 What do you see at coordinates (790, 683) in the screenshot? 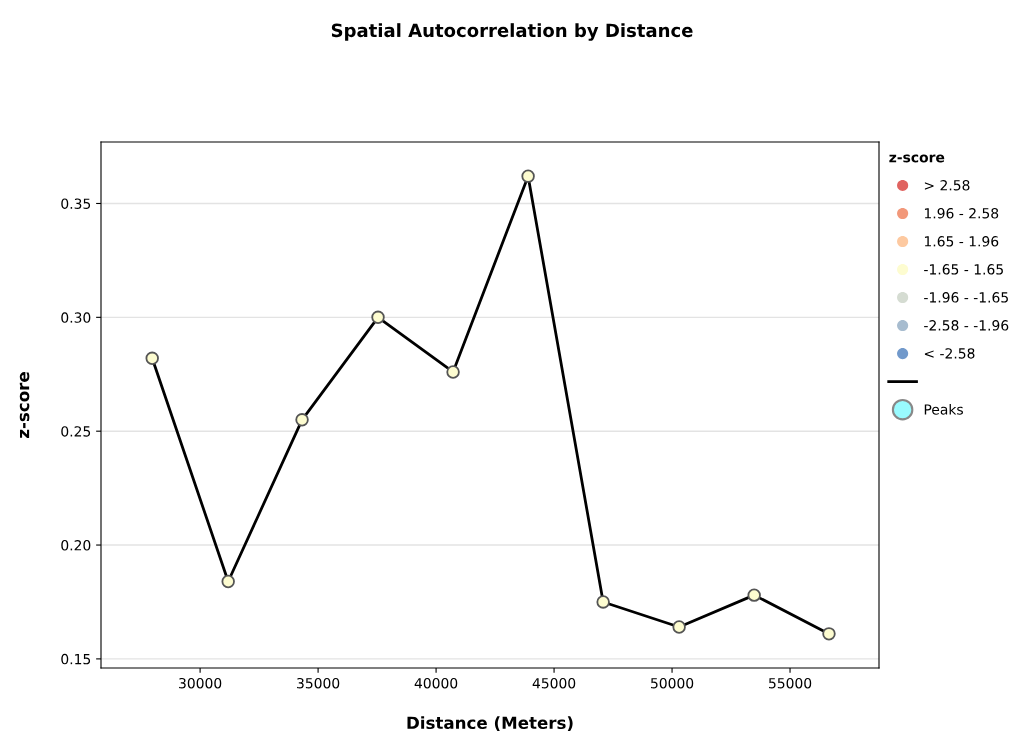
I see `x-tick-label: 55000` at bounding box center [790, 683].